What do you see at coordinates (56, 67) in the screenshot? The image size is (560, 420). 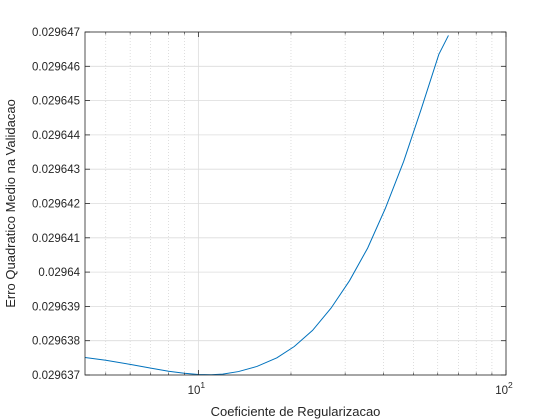 I see `y-tick-label: 0.029646` at bounding box center [56, 67].